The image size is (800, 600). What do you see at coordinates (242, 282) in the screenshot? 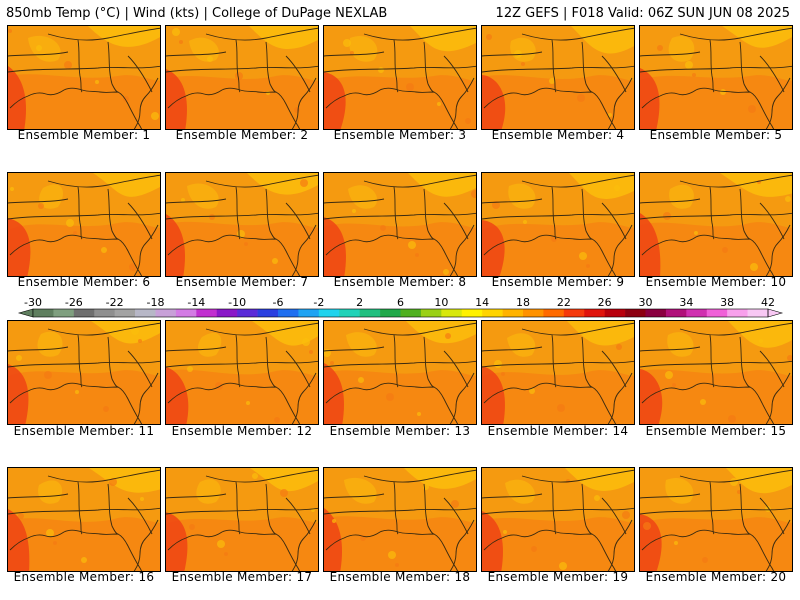
I see `ensemble-member-label: Ensemble Member: 7` at bounding box center [242, 282].